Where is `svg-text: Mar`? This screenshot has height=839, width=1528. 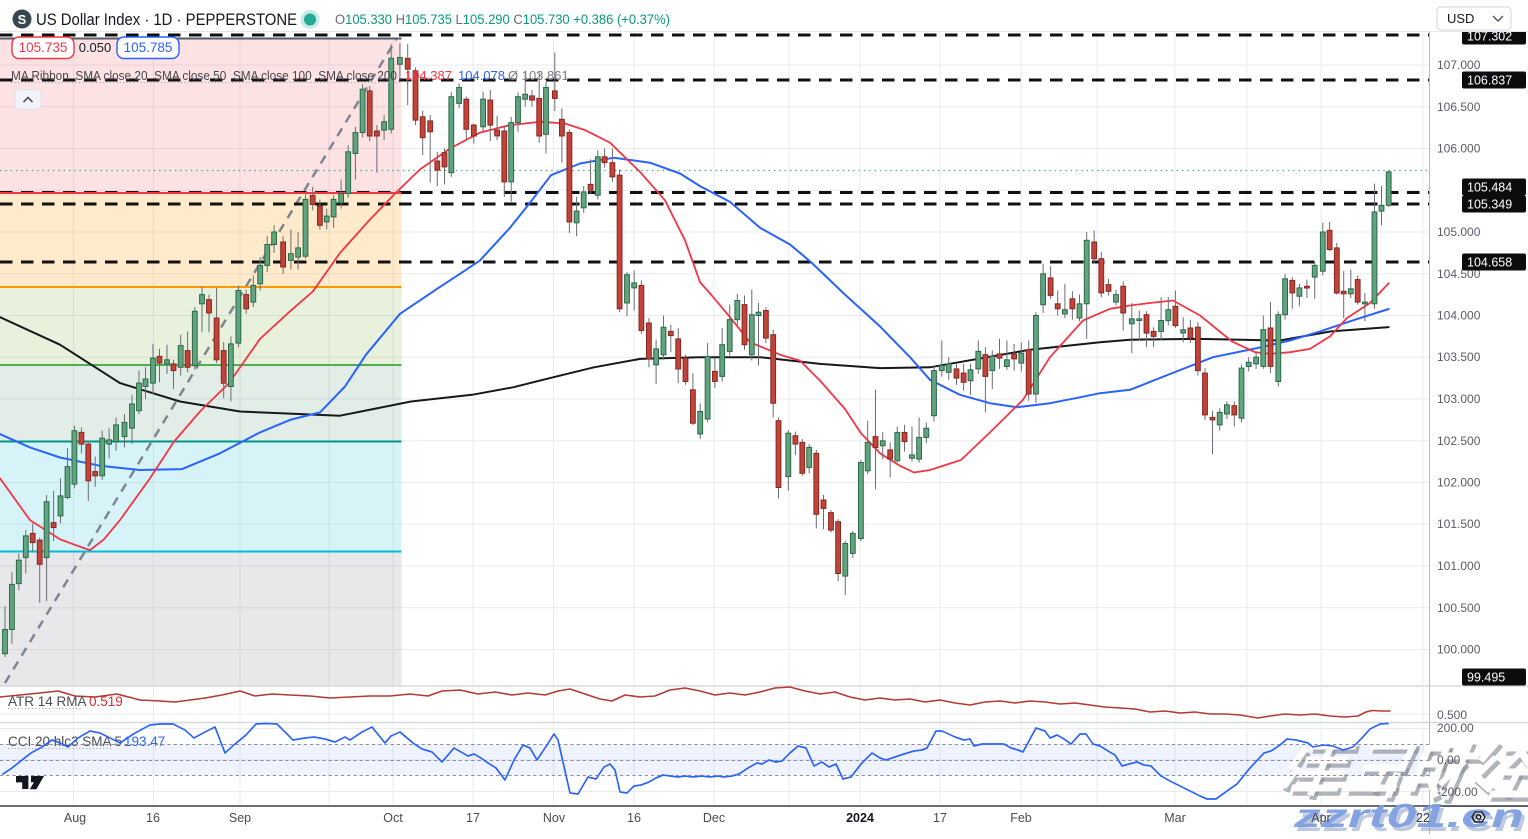
svg-text: Mar is located at coordinates (1175, 818).